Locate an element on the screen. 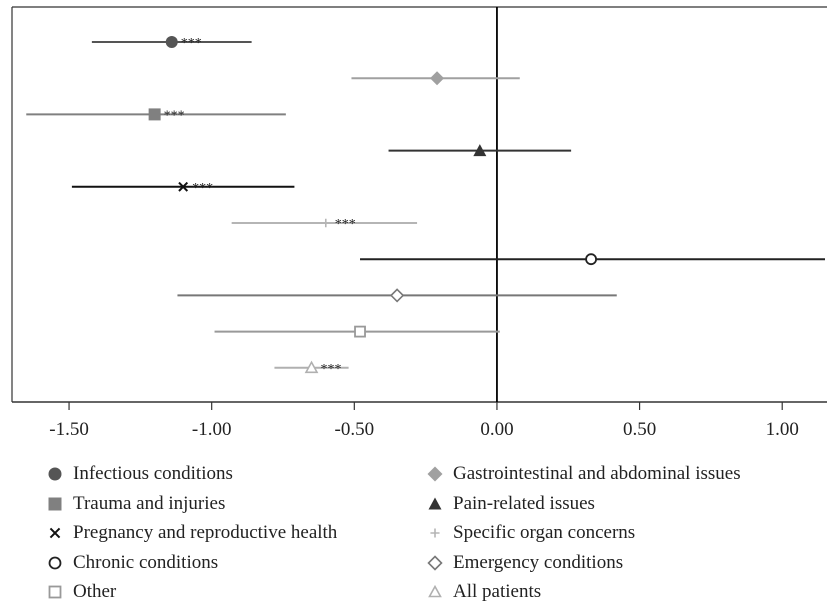 Image resolution: width=827 pixels, height=611 pixels. legend-item: Chronic conditions is located at coordinates (131, 563).